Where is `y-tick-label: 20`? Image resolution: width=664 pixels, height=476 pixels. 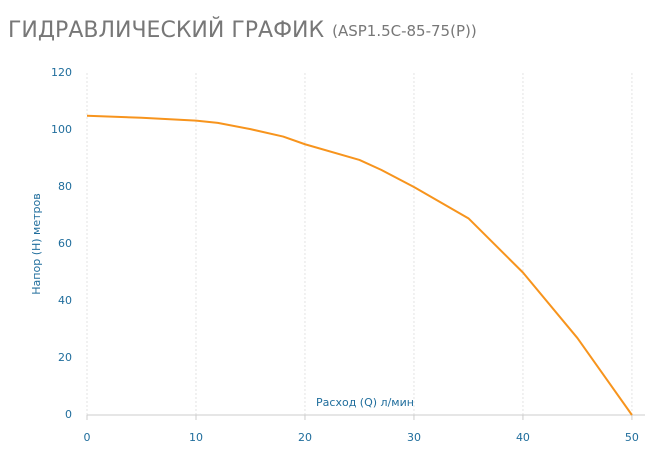 y-tick-label: 20 is located at coordinates (65, 357).